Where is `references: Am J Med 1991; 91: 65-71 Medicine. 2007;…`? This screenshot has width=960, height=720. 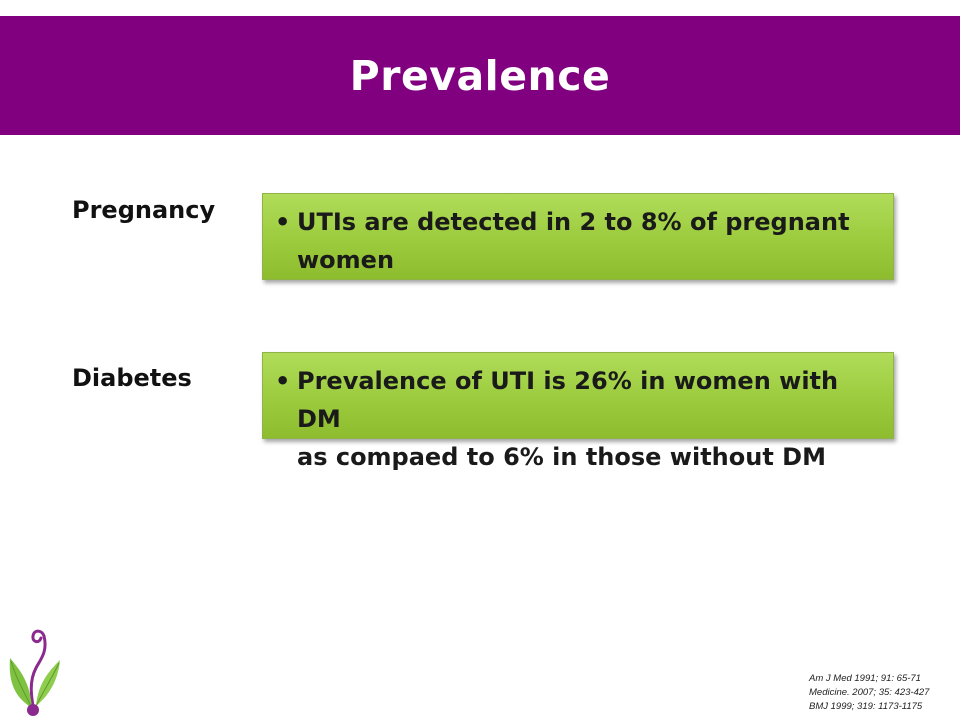 references: Am J Med 1991; 91: 65-71 Medicine. 2007;… is located at coordinates (869, 693).